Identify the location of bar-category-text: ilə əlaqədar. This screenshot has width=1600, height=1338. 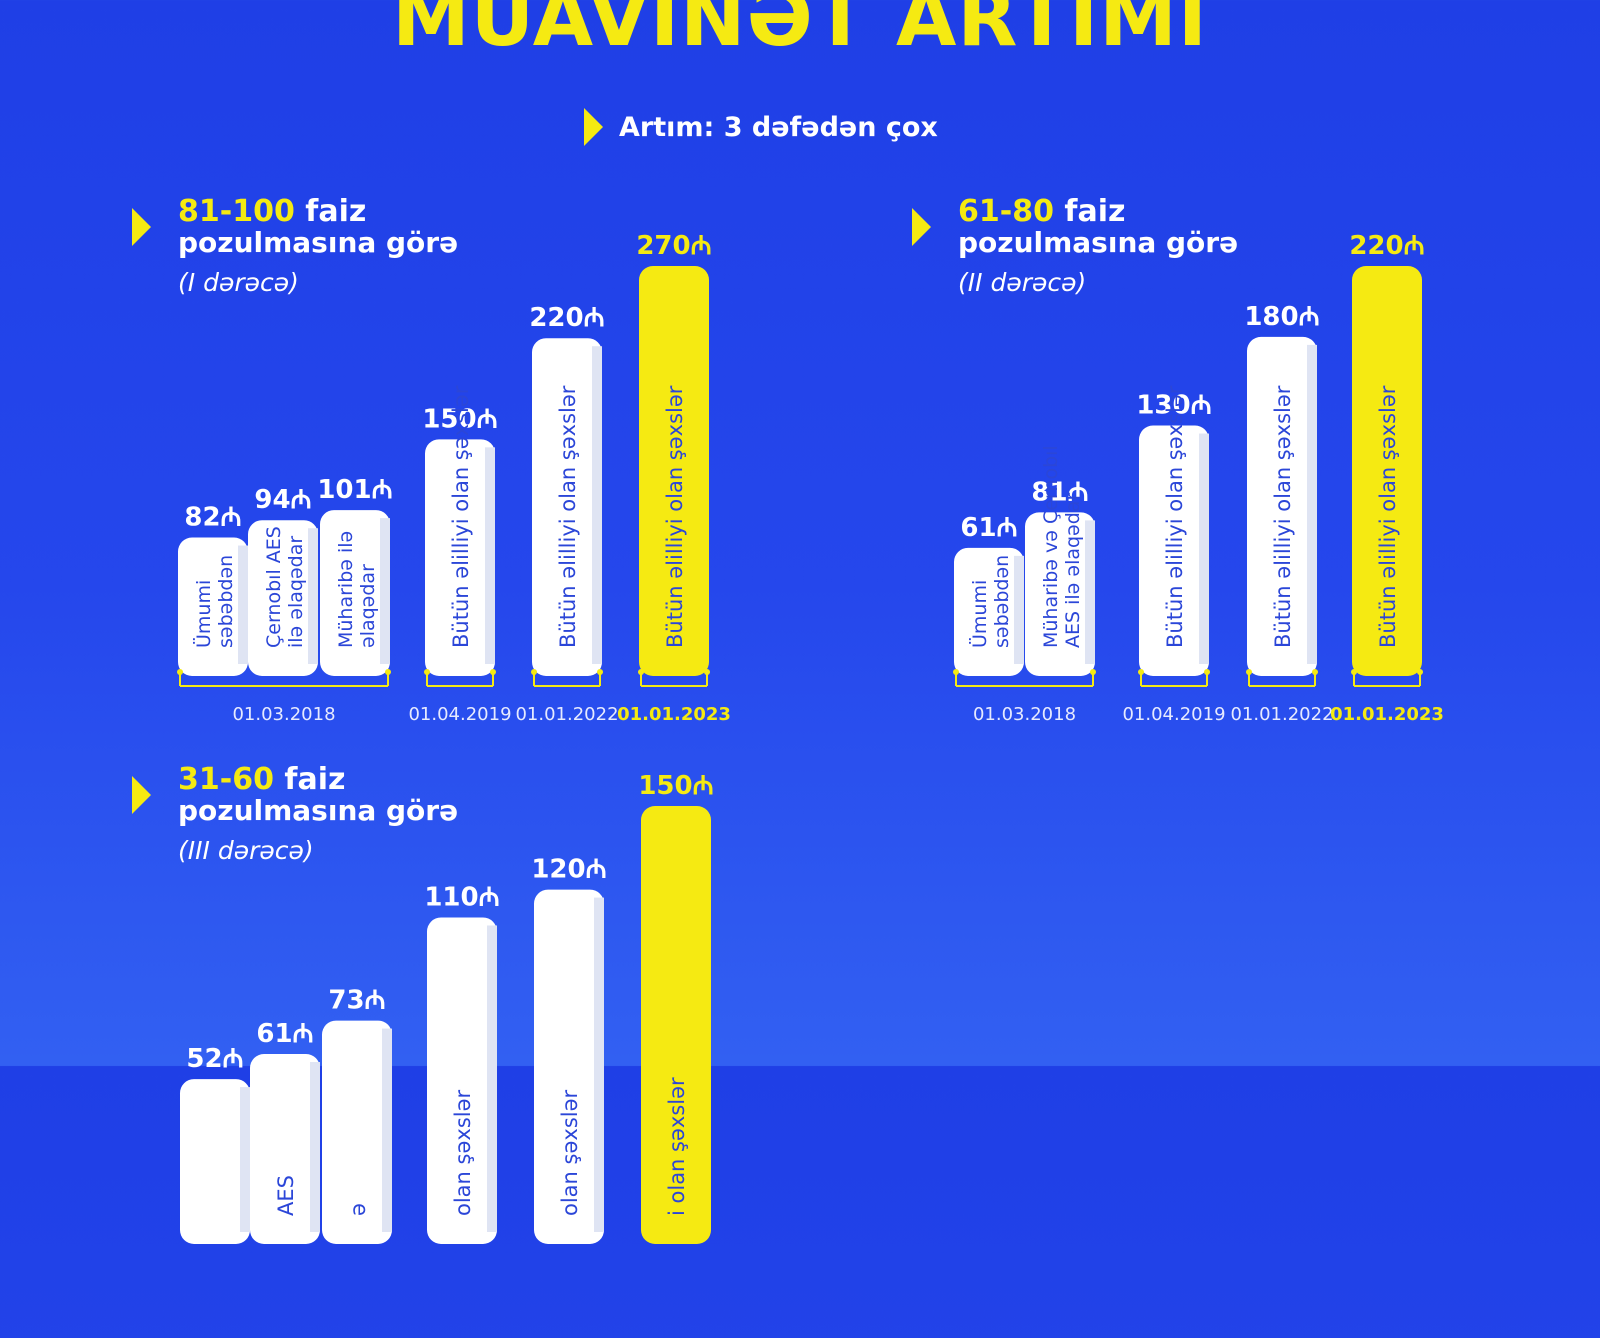
(296, 592).